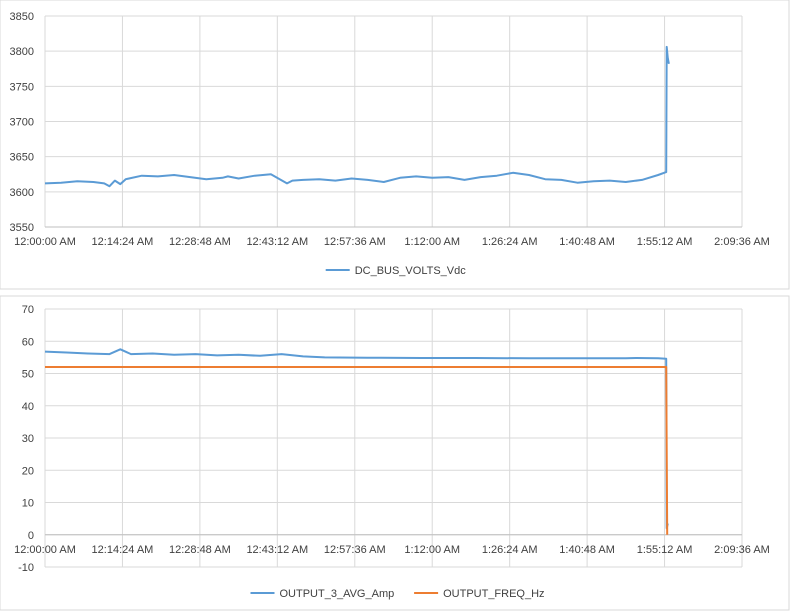 The image size is (790, 611). I want to click on y-tick-label: 30, so click(28, 439).